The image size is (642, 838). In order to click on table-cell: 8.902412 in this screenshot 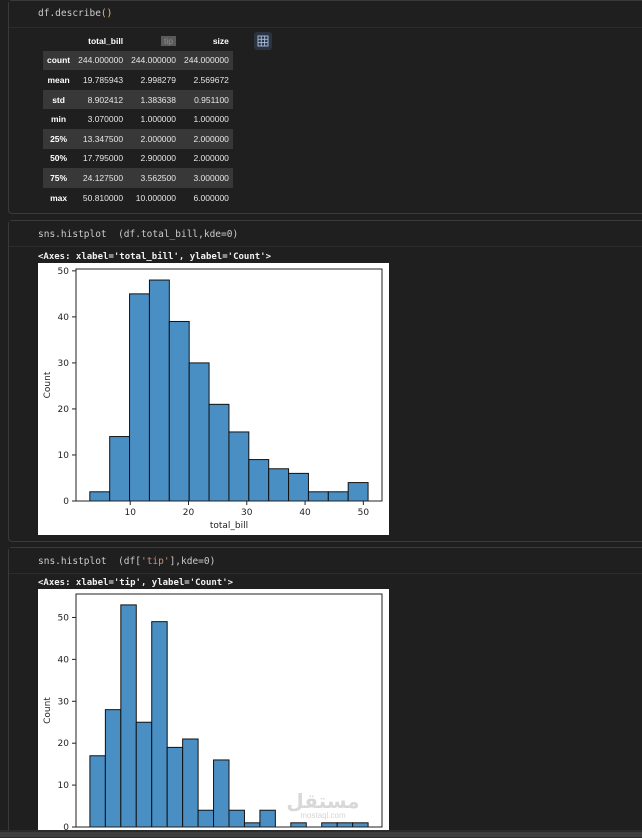, I will do `click(105, 99)`.